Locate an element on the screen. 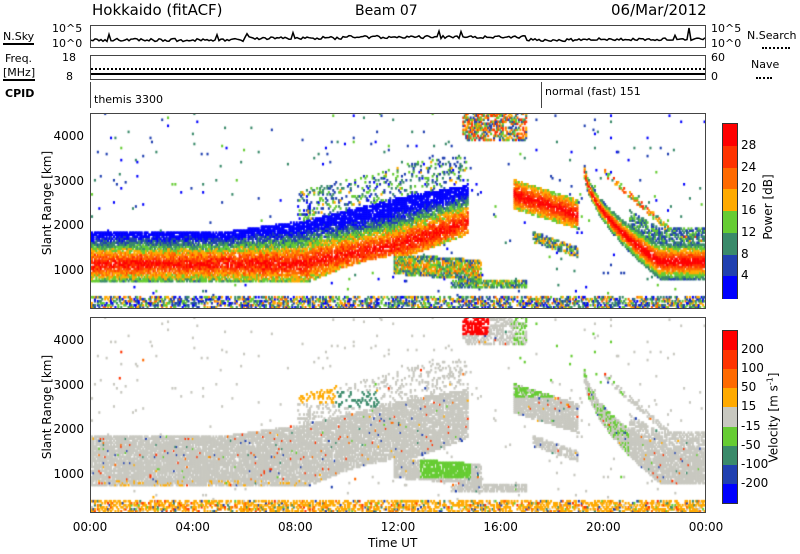  colorbar-tick-label: 28 is located at coordinates (749, 144).